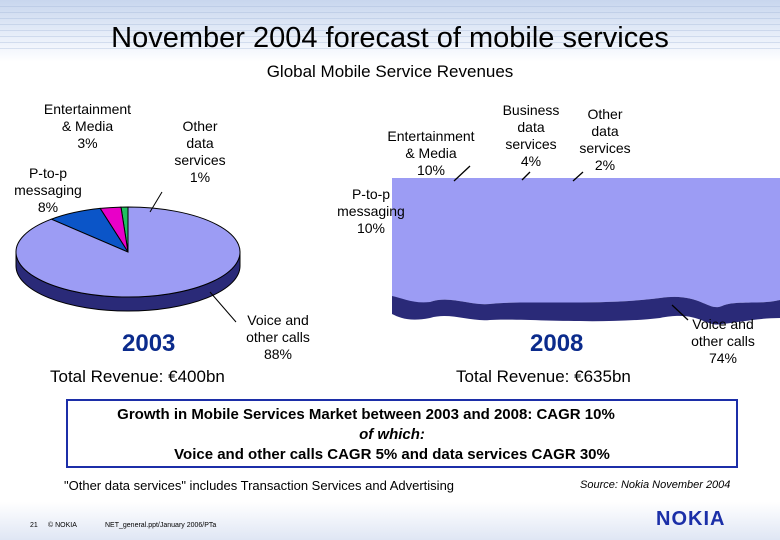 The image size is (780, 540). What do you see at coordinates (48, 190) in the screenshot?
I see `label-2003-p2p: P-to-p messaging 8%` at bounding box center [48, 190].